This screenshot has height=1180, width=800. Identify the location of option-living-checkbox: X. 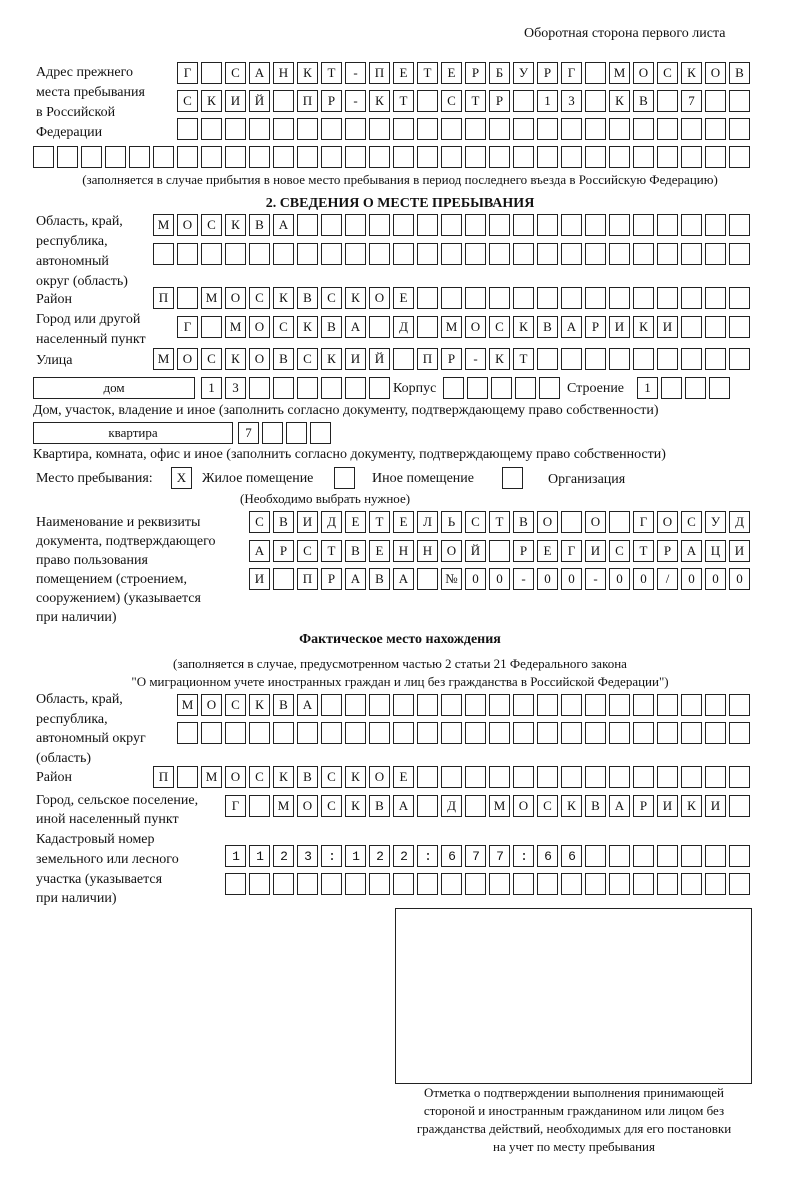
(181, 478).